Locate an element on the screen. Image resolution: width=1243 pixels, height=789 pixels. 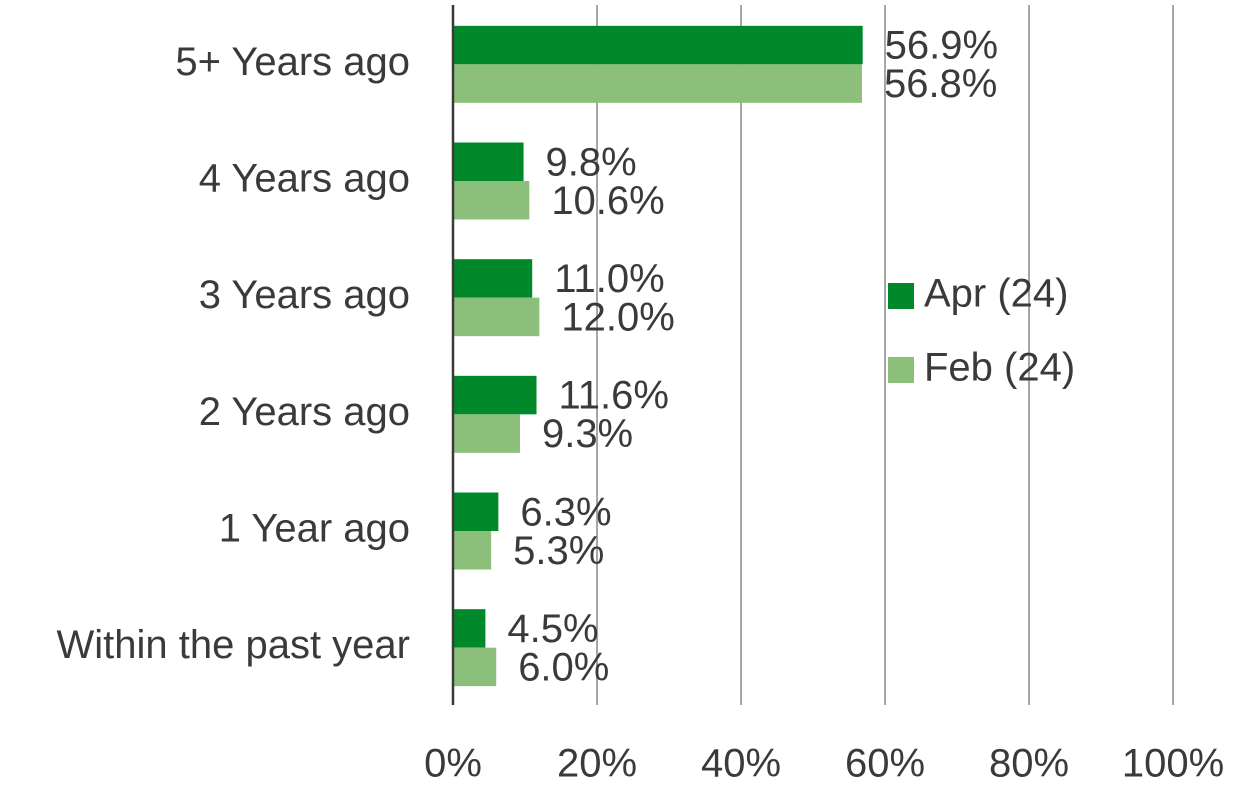
y-tick-label: 3 Years ago is located at coordinates (304, 295).